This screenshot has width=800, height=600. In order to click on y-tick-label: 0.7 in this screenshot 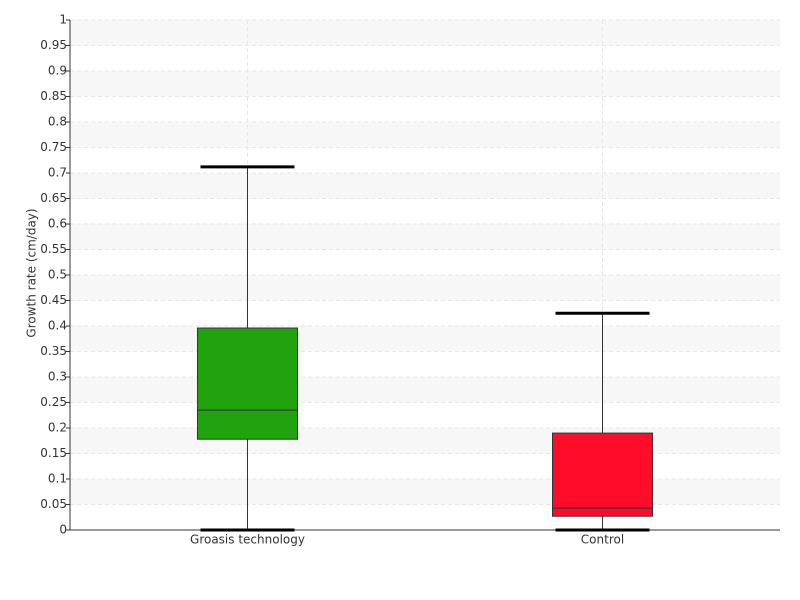, I will do `click(57, 173)`.